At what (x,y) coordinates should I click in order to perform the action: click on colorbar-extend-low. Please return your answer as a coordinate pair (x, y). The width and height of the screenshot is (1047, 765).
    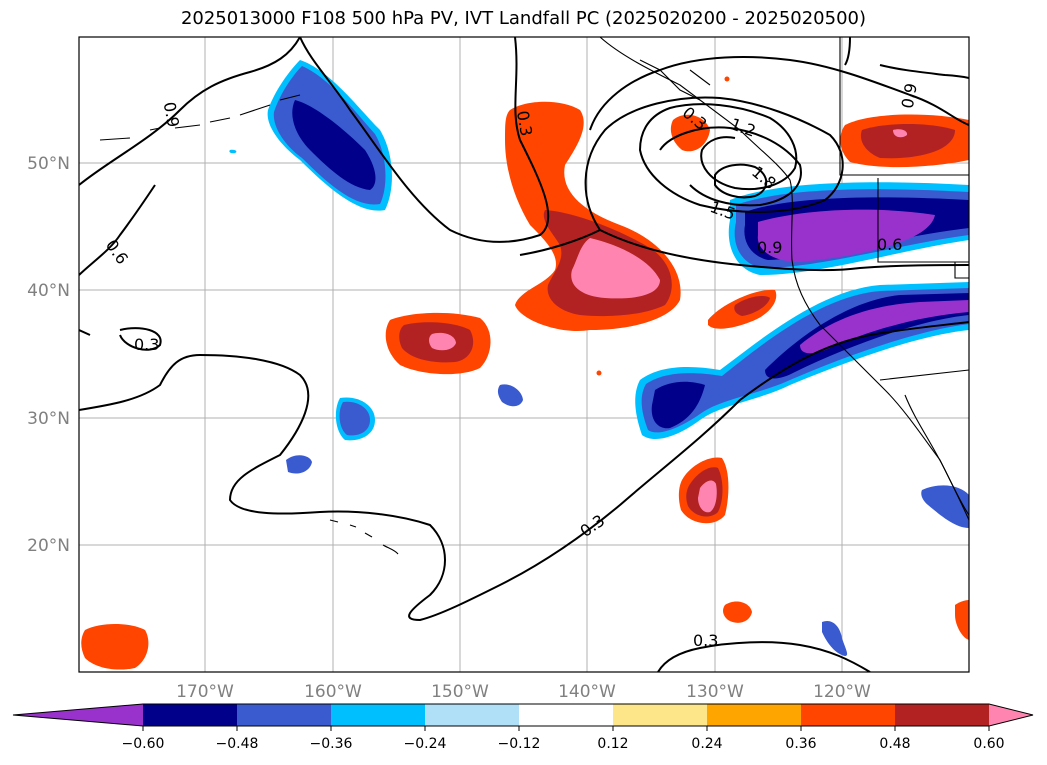
    Looking at the image, I should click on (78, 715).